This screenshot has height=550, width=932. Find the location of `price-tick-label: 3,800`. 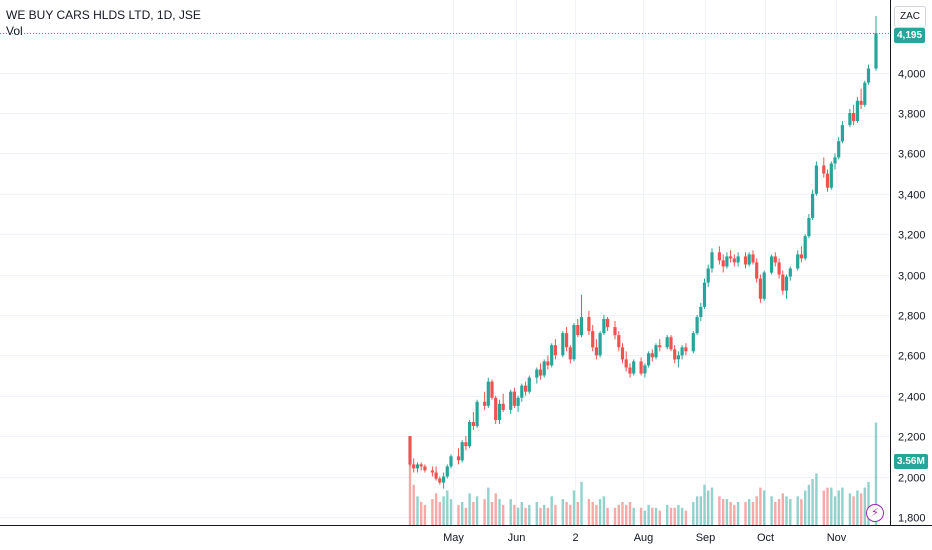

price-tick-label: 3,800 is located at coordinates (912, 115).